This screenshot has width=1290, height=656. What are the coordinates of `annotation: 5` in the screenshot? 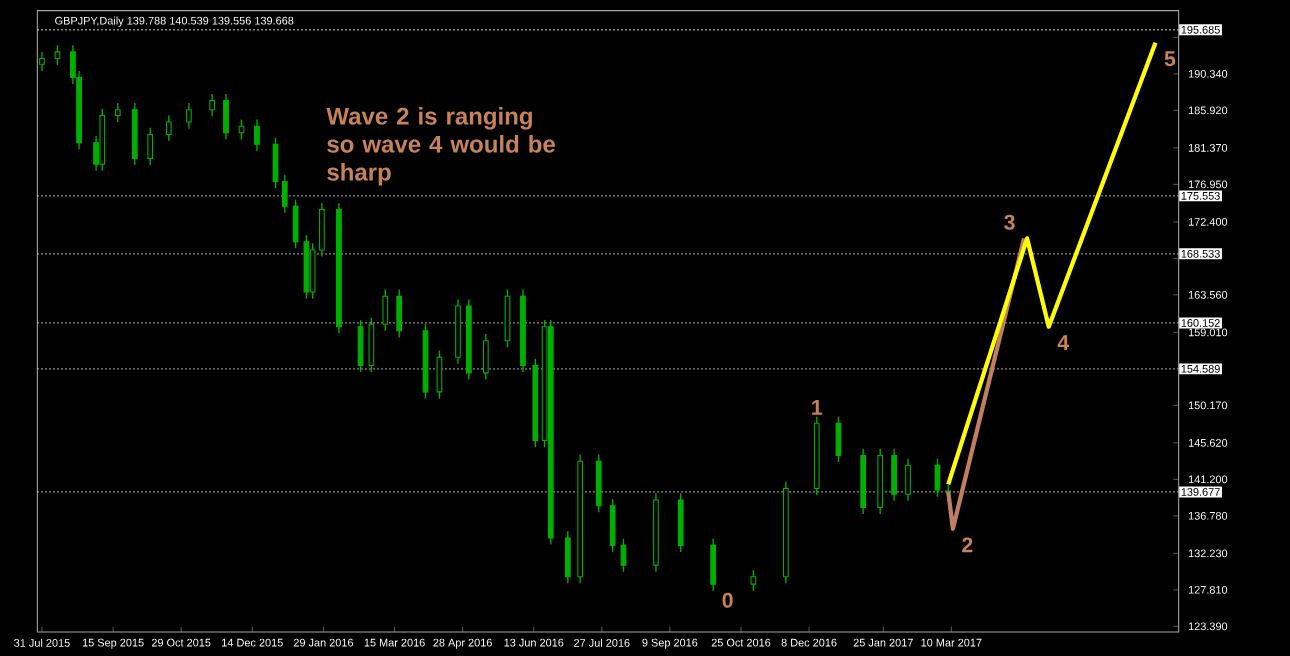 It's located at (1170, 59).